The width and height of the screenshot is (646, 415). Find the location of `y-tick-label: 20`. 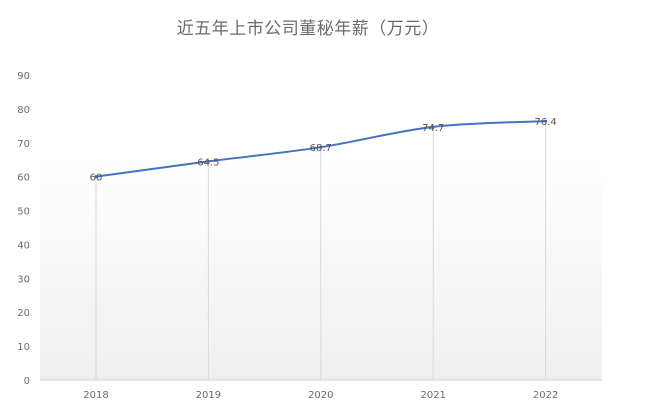

y-tick-label: 20 is located at coordinates (23, 313).